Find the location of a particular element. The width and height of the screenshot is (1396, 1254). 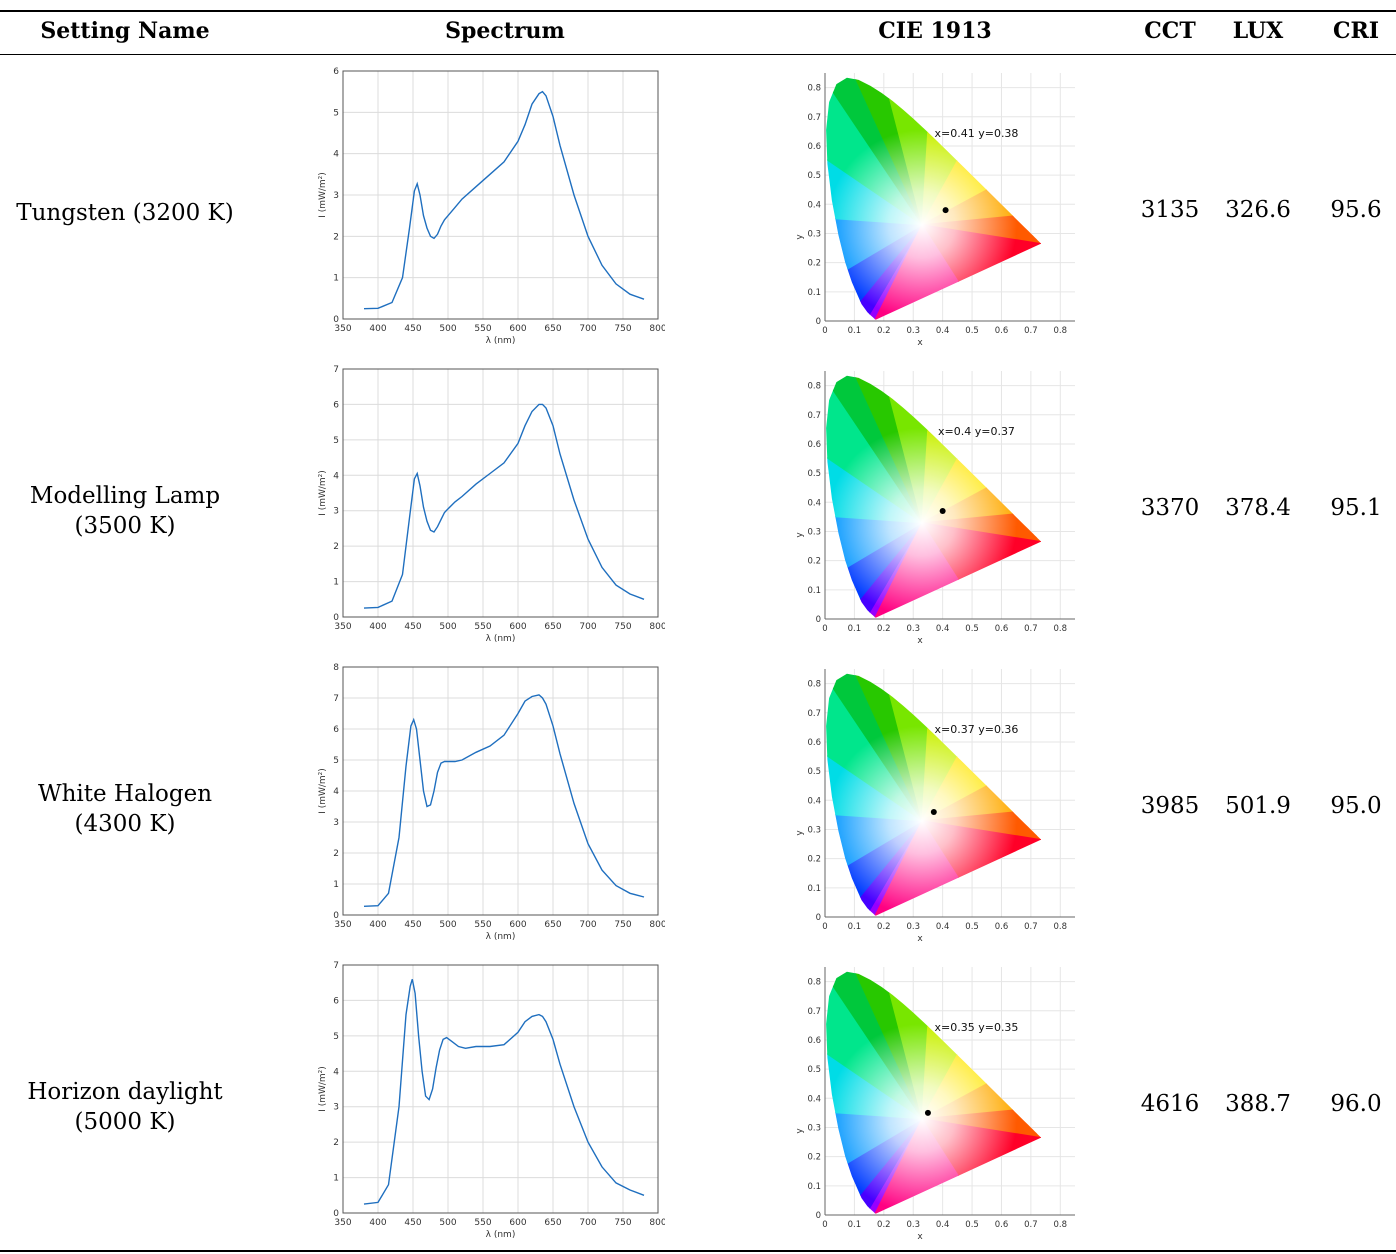

setting-name-line: (4300 K) is located at coordinates (125, 824).